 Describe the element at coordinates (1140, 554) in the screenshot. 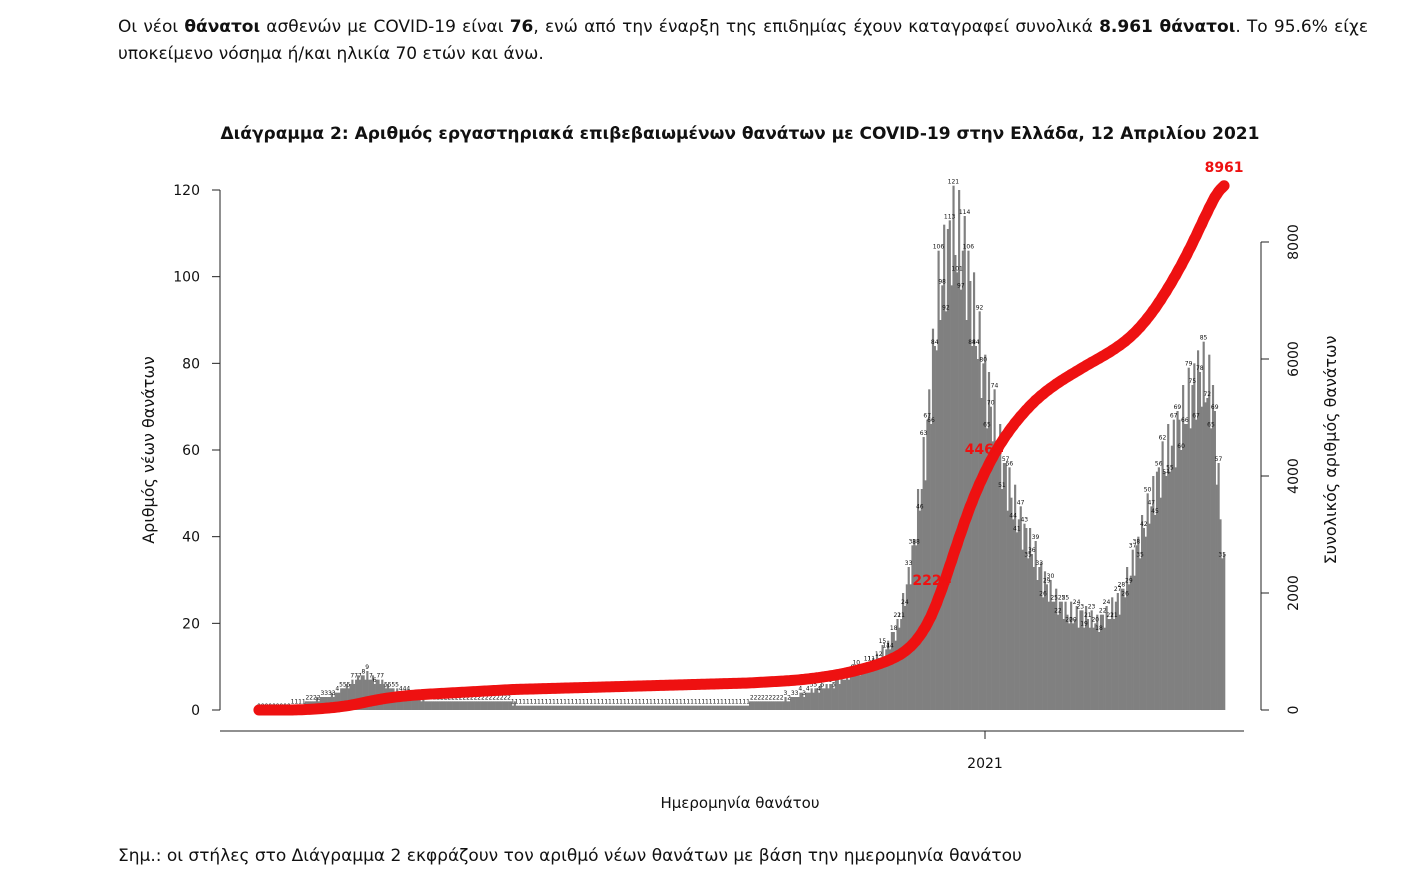

I see `bar-value-label: 35` at that location.